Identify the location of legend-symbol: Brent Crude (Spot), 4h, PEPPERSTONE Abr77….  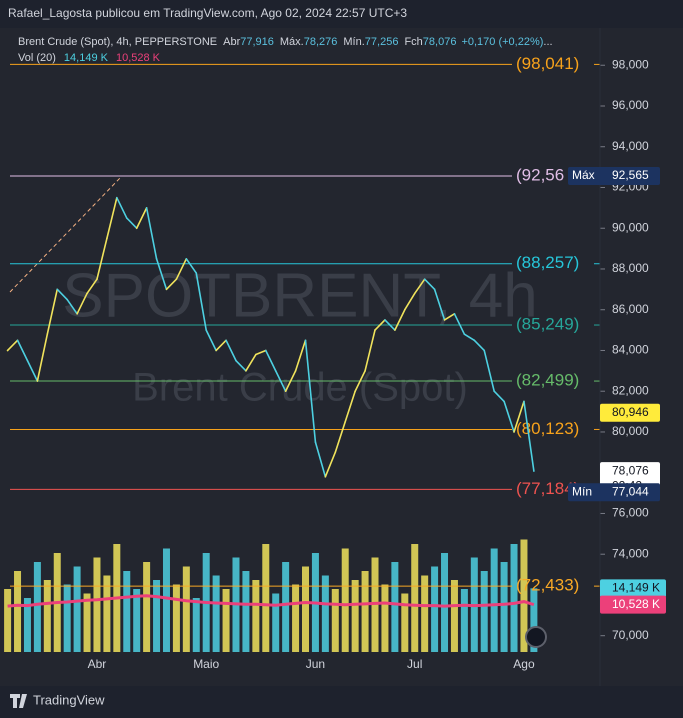
(285, 42).